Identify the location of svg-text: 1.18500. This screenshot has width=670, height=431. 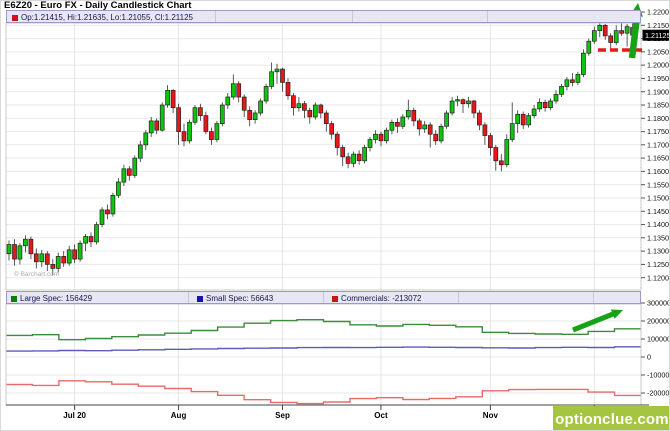
(658, 105).